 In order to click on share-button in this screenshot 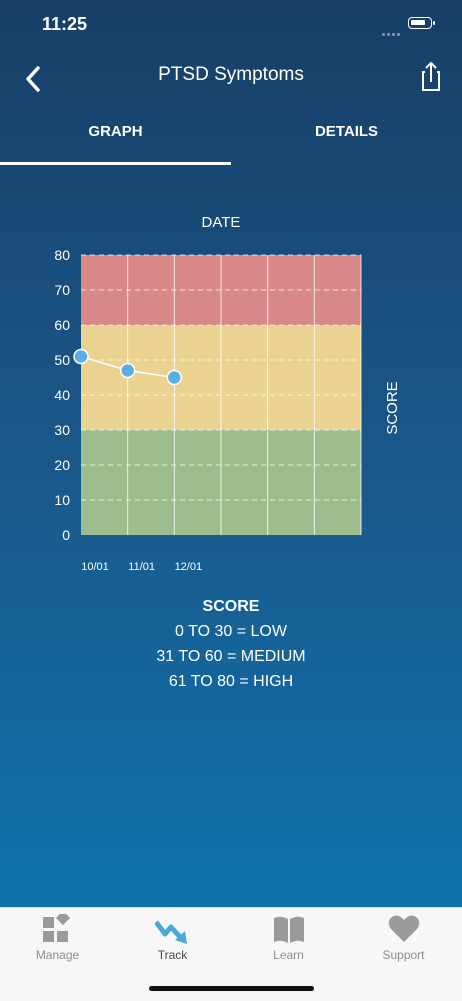, I will do `click(431, 75)`.